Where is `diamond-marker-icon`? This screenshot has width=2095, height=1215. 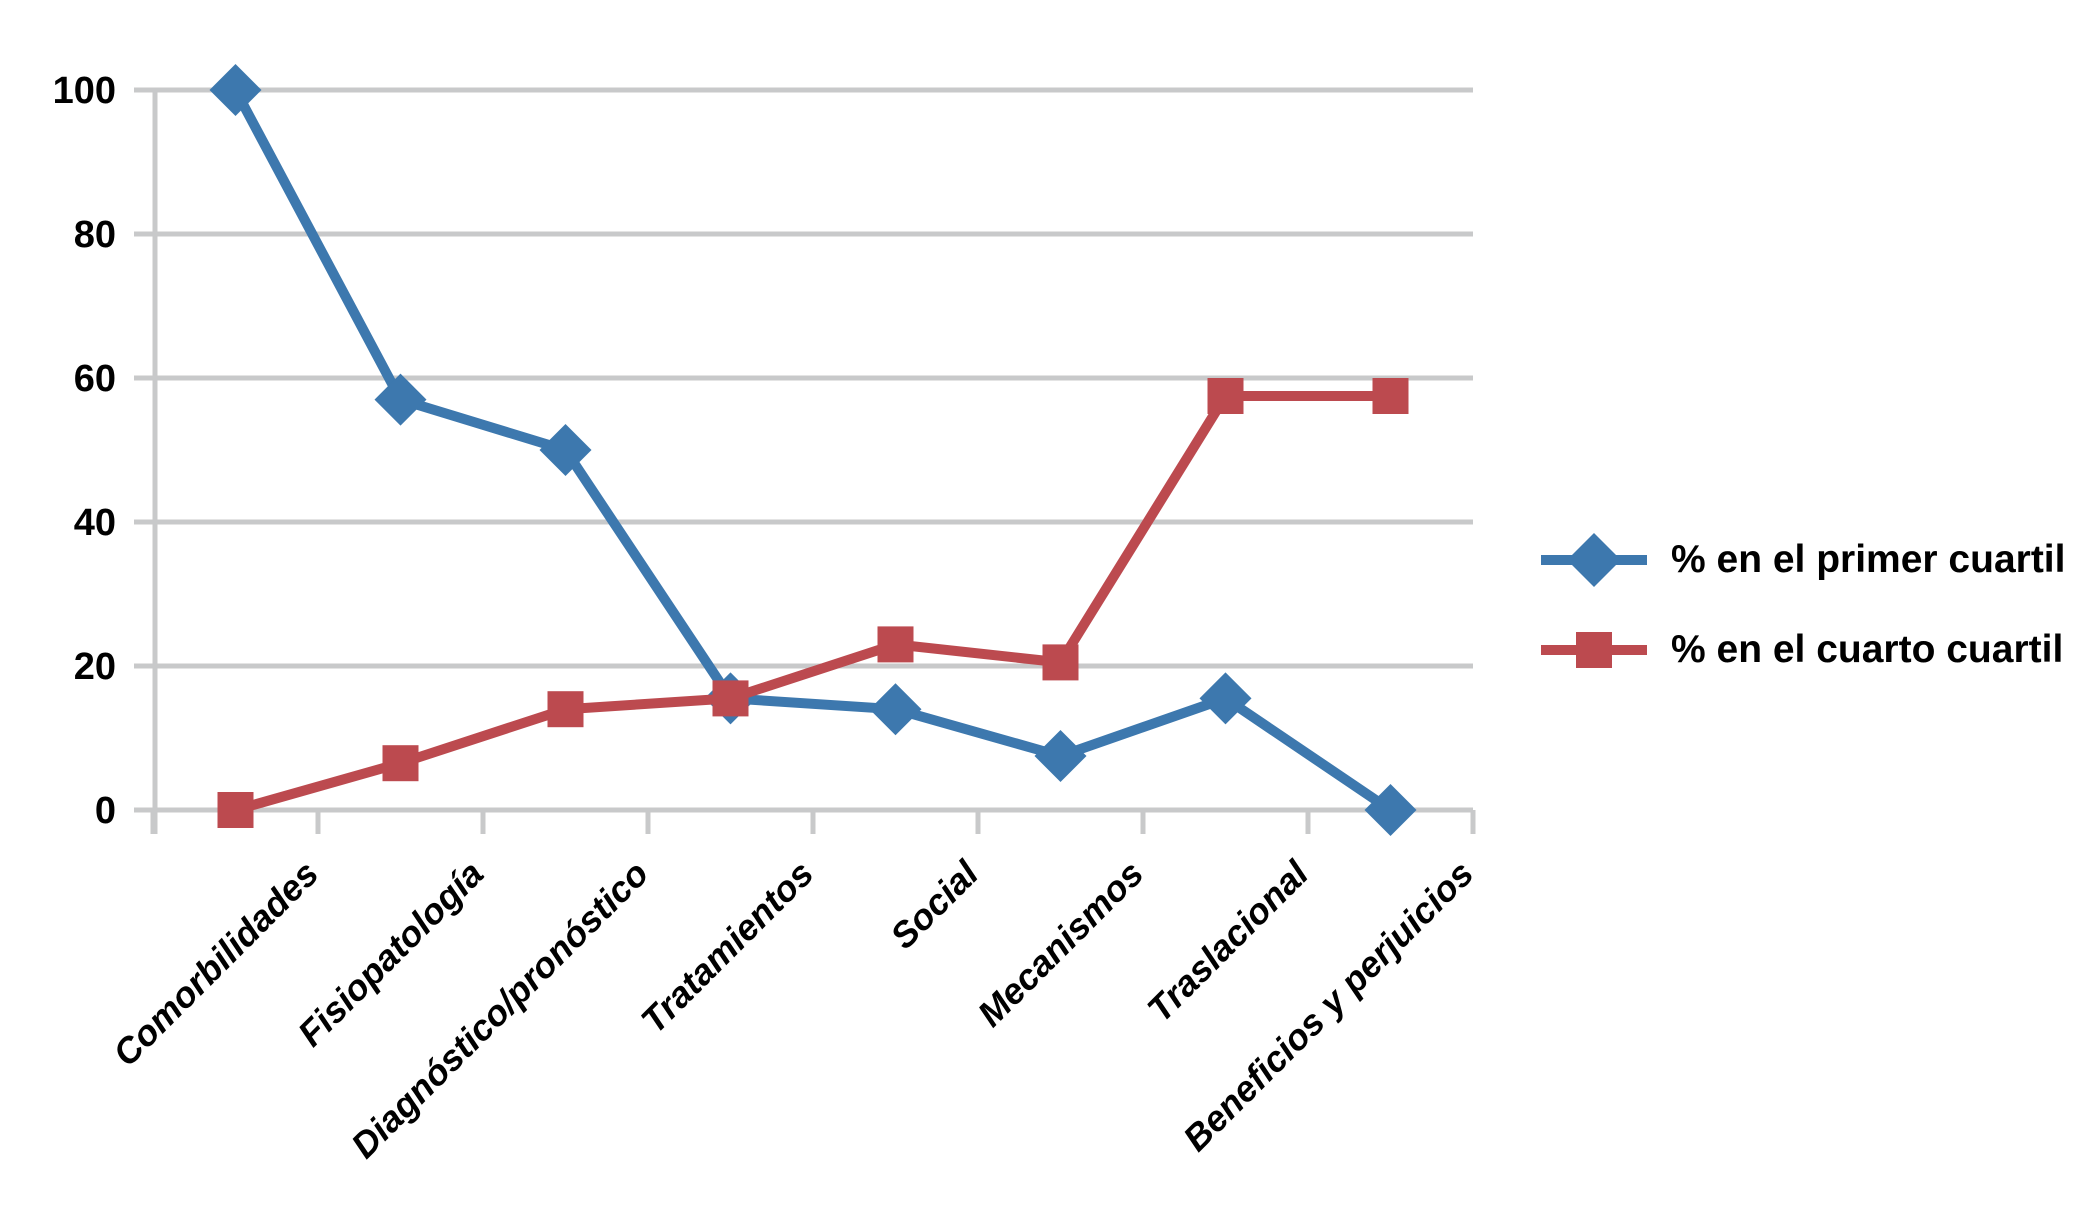 diamond-marker-icon is located at coordinates (1594, 560).